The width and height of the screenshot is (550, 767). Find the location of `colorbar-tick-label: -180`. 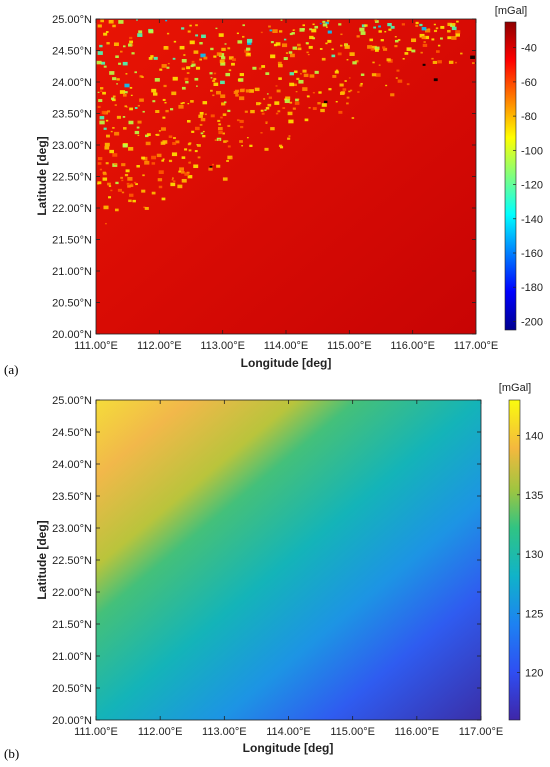

colorbar-tick-label: -180 is located at coordinates (532, 288).